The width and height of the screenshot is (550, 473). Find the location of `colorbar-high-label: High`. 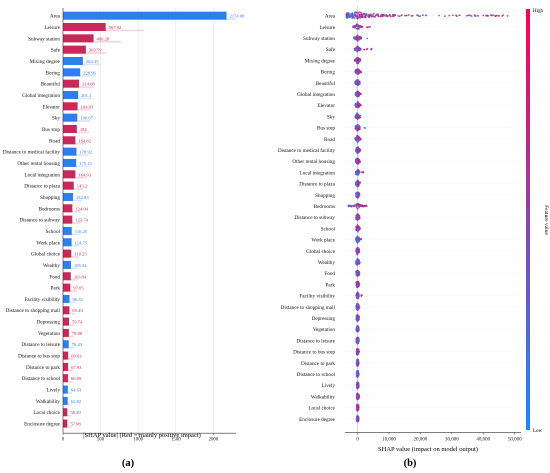

colorbar-high-label: High is located at coordinates (538, 11).